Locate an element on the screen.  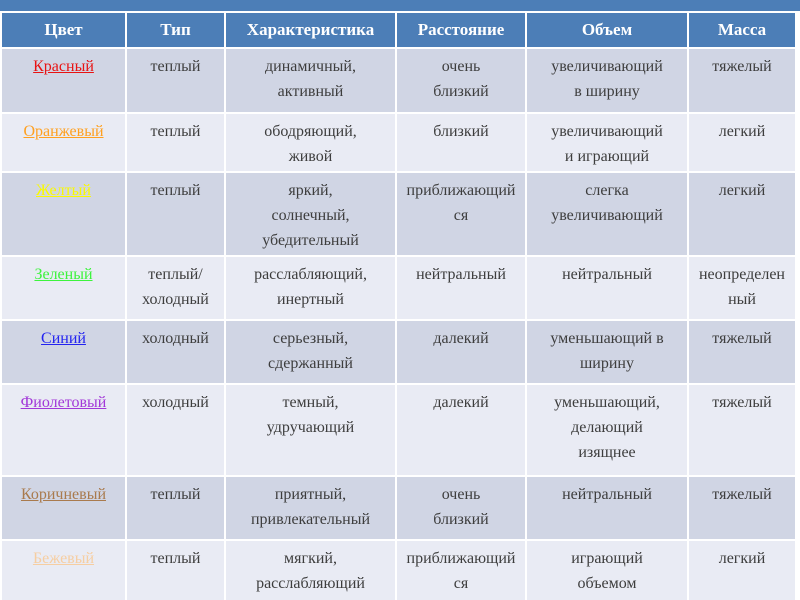
characteristic-cell: мягкий, расслабляющий is located at coordinates (310, 570).